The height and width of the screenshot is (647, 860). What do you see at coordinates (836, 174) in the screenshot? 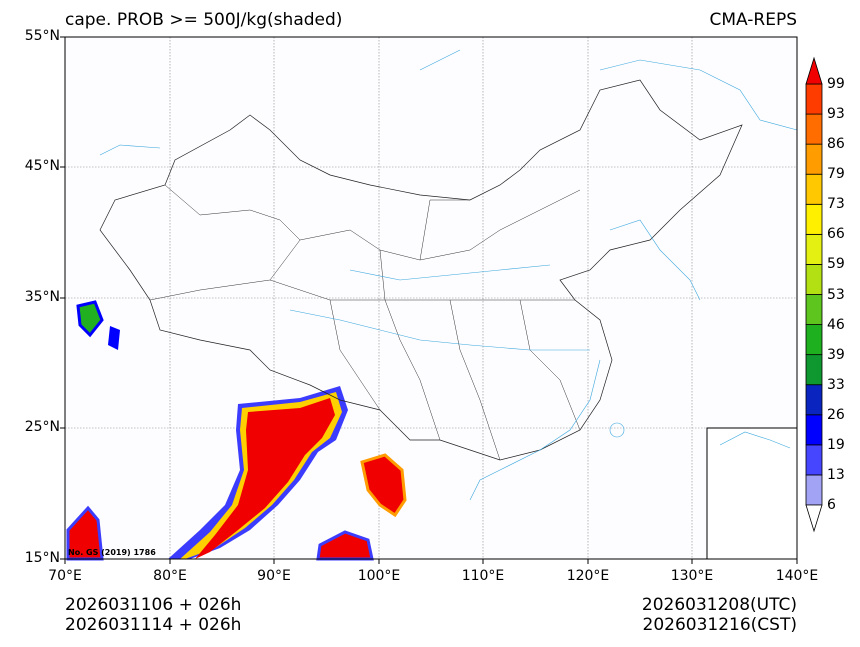
I see `colorbar-tick-label: 79` at bounding box center [836, 174].